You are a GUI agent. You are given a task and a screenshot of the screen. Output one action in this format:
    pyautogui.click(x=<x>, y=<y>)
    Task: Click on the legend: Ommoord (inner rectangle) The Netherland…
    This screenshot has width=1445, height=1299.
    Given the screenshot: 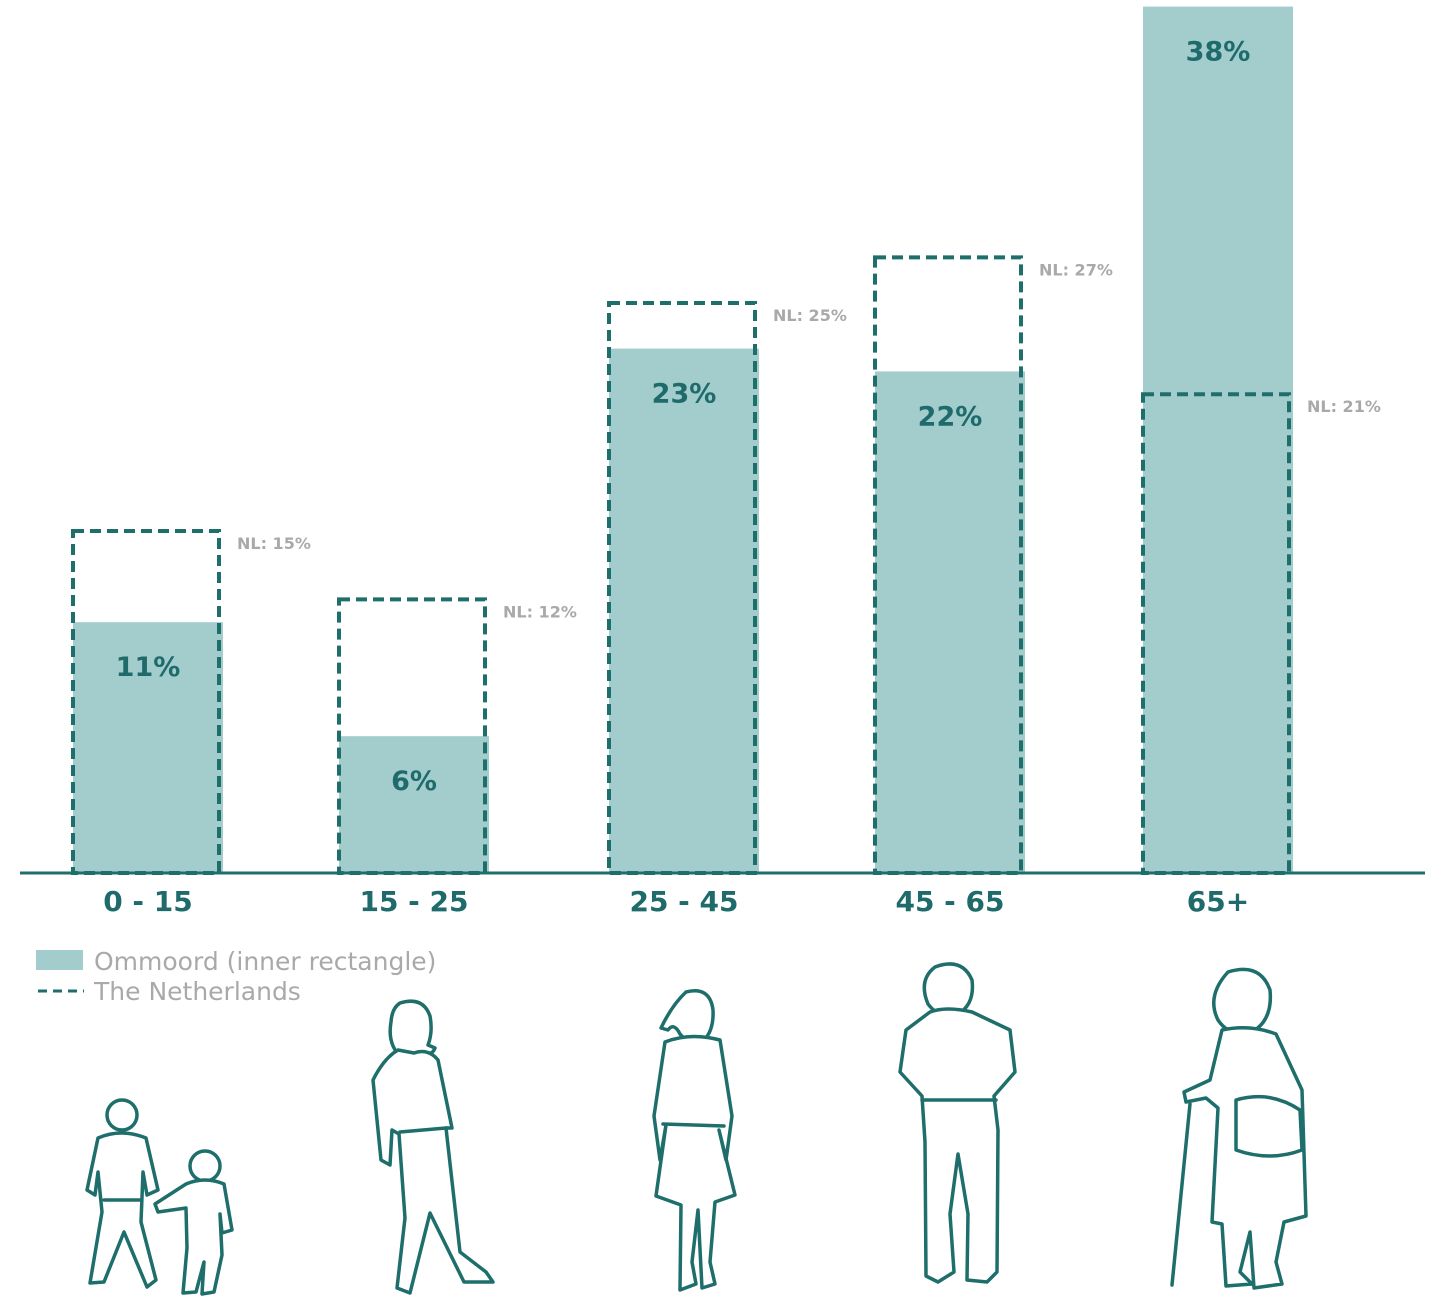 What is the action you would take?
    pyautogui.click(x=236, y=976)
    